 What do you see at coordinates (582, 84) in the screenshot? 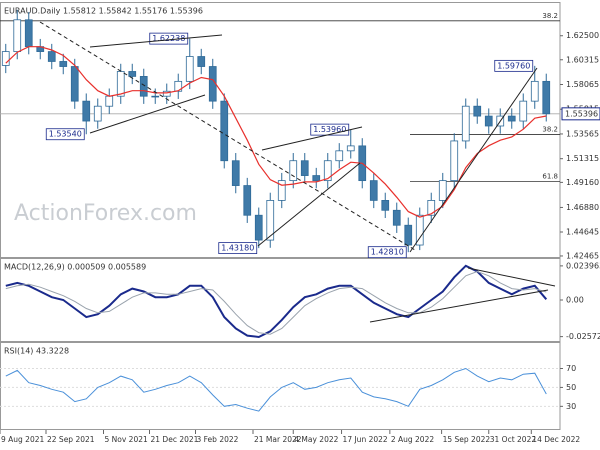
I see `y-tick-label: 1.58065` at bounding box center [582, 84].